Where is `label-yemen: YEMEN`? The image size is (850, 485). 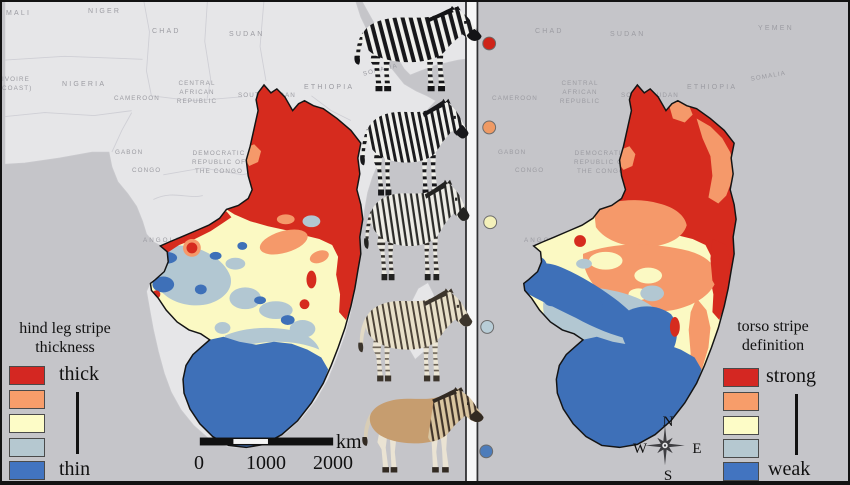
label-yemen: YEMEN is located at coordinates (776, 28).